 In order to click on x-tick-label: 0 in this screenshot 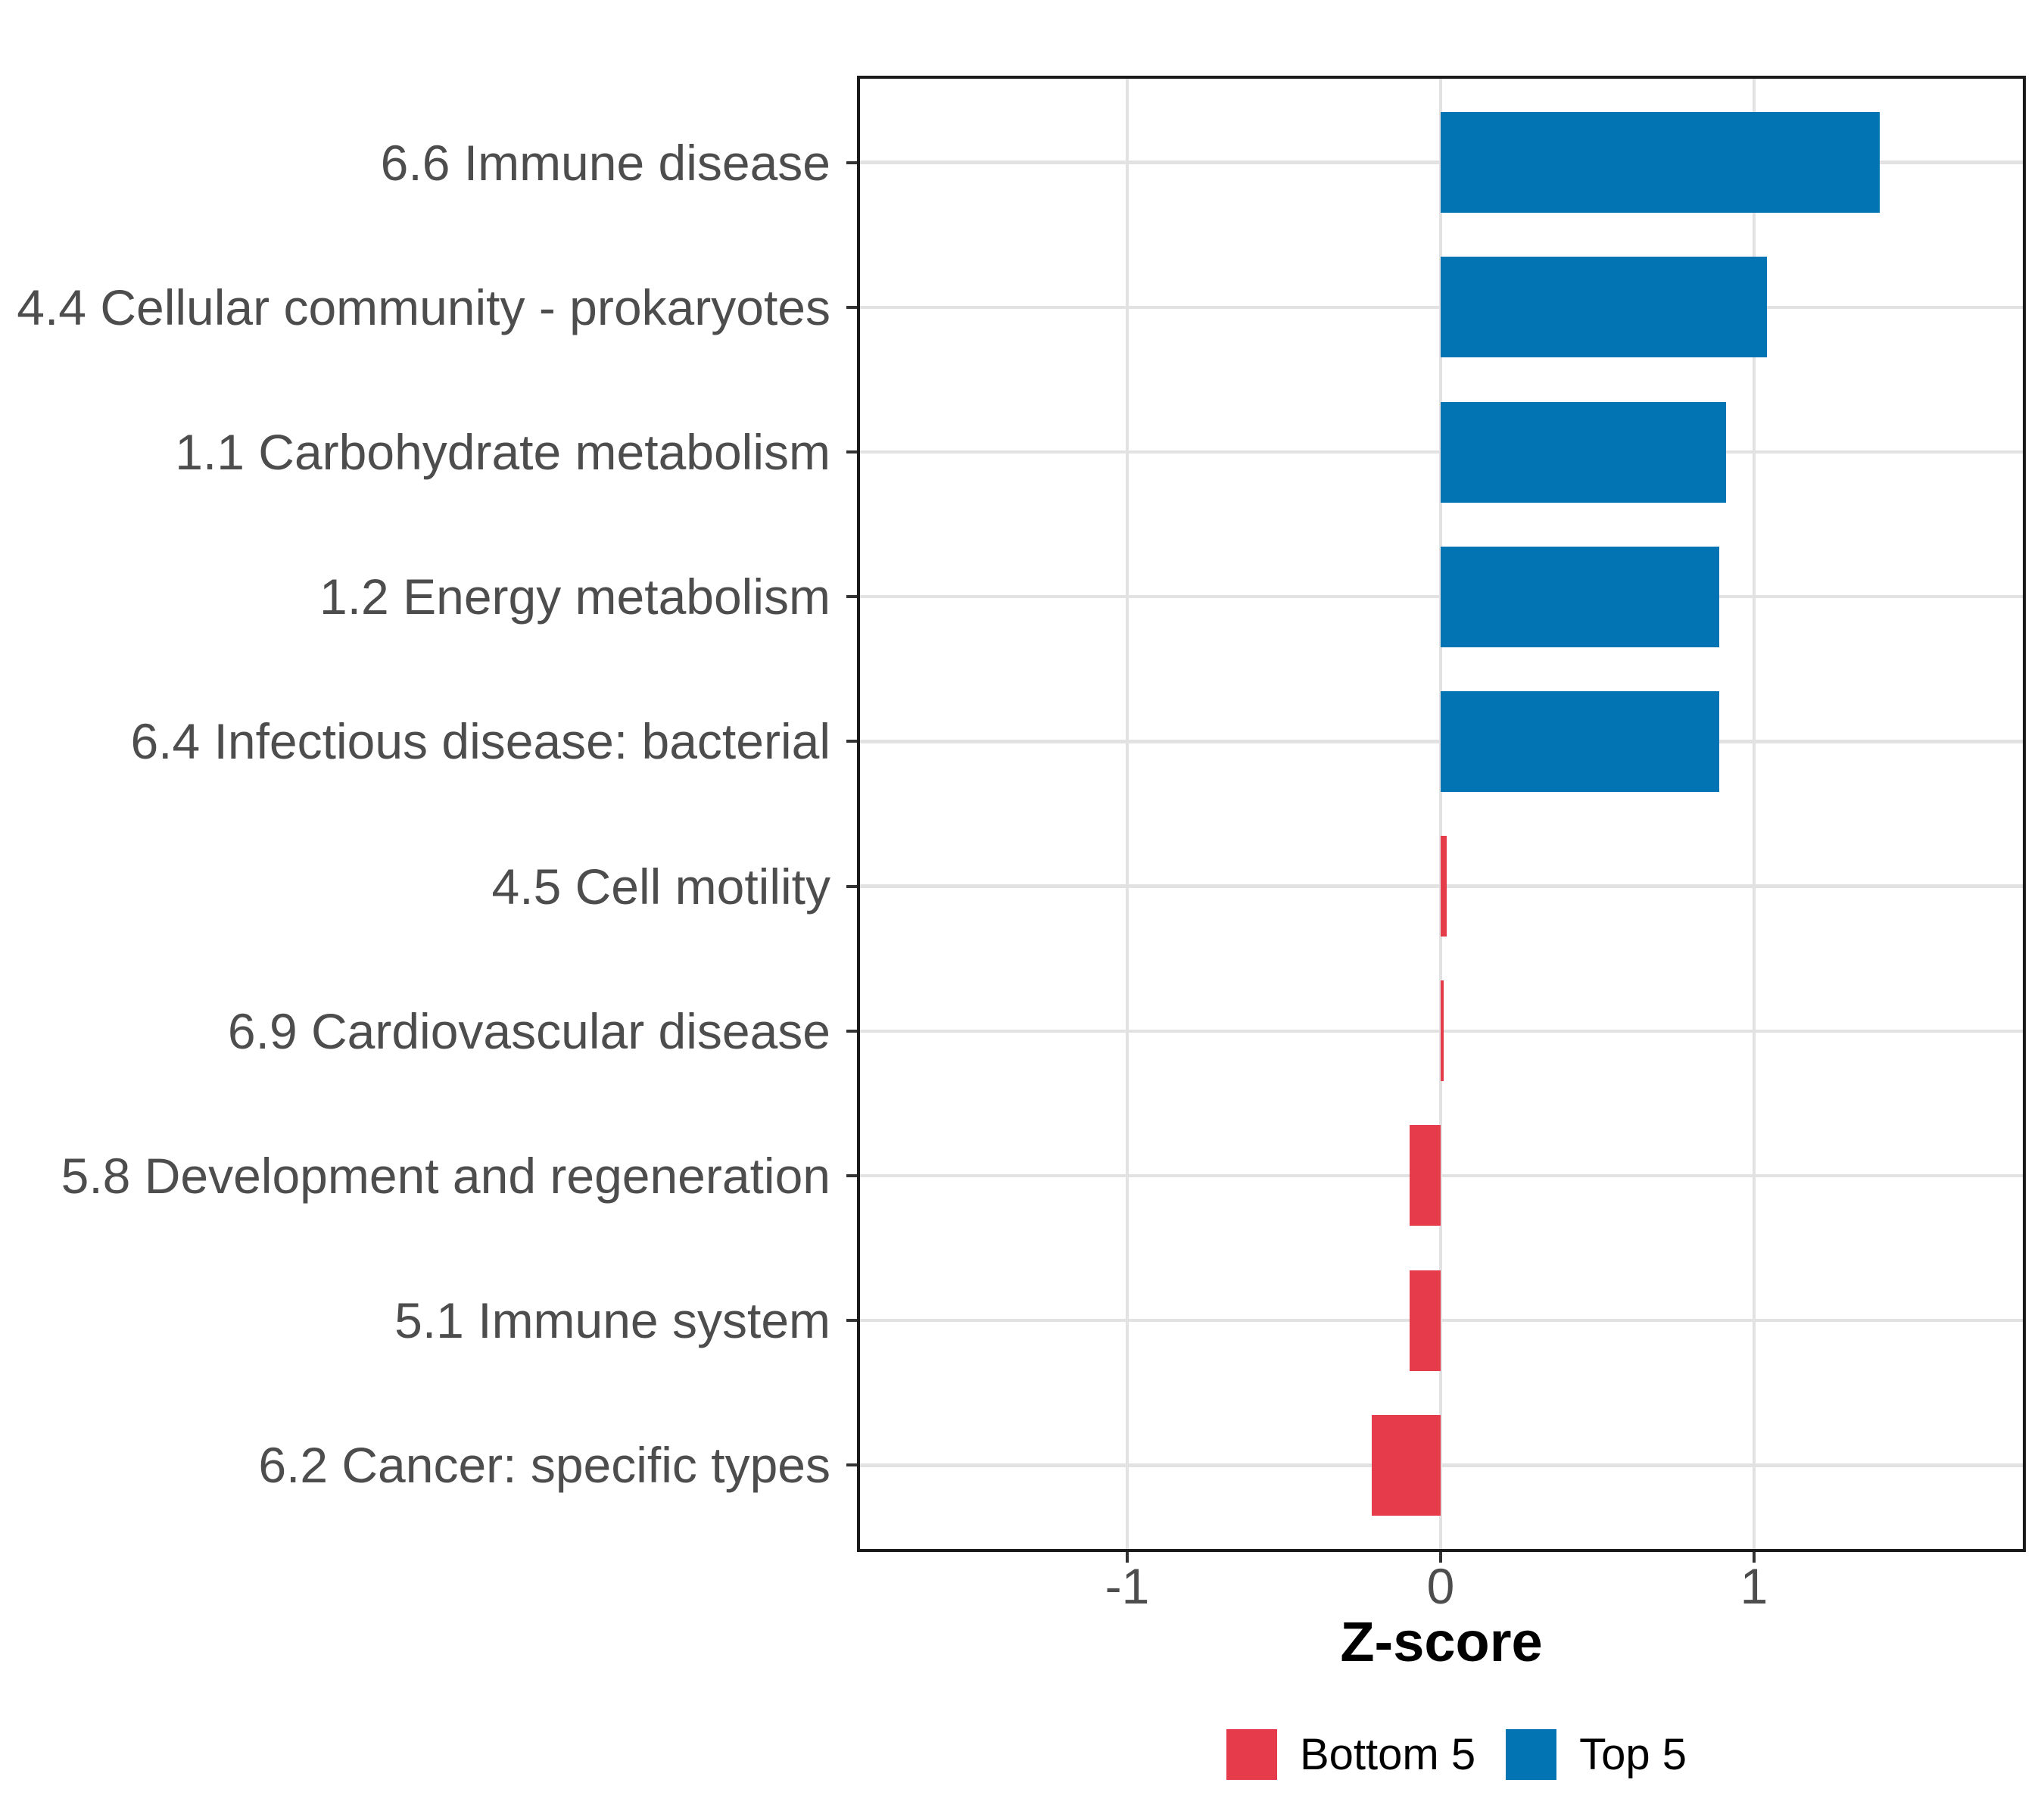, I will do `click(1440, 1586)`.